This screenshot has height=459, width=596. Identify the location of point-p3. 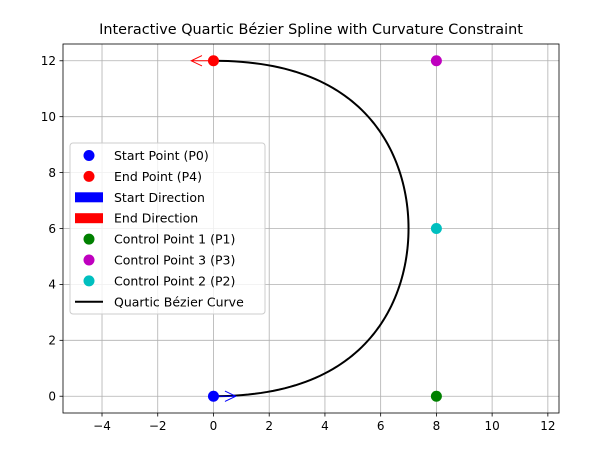
(436, 61).